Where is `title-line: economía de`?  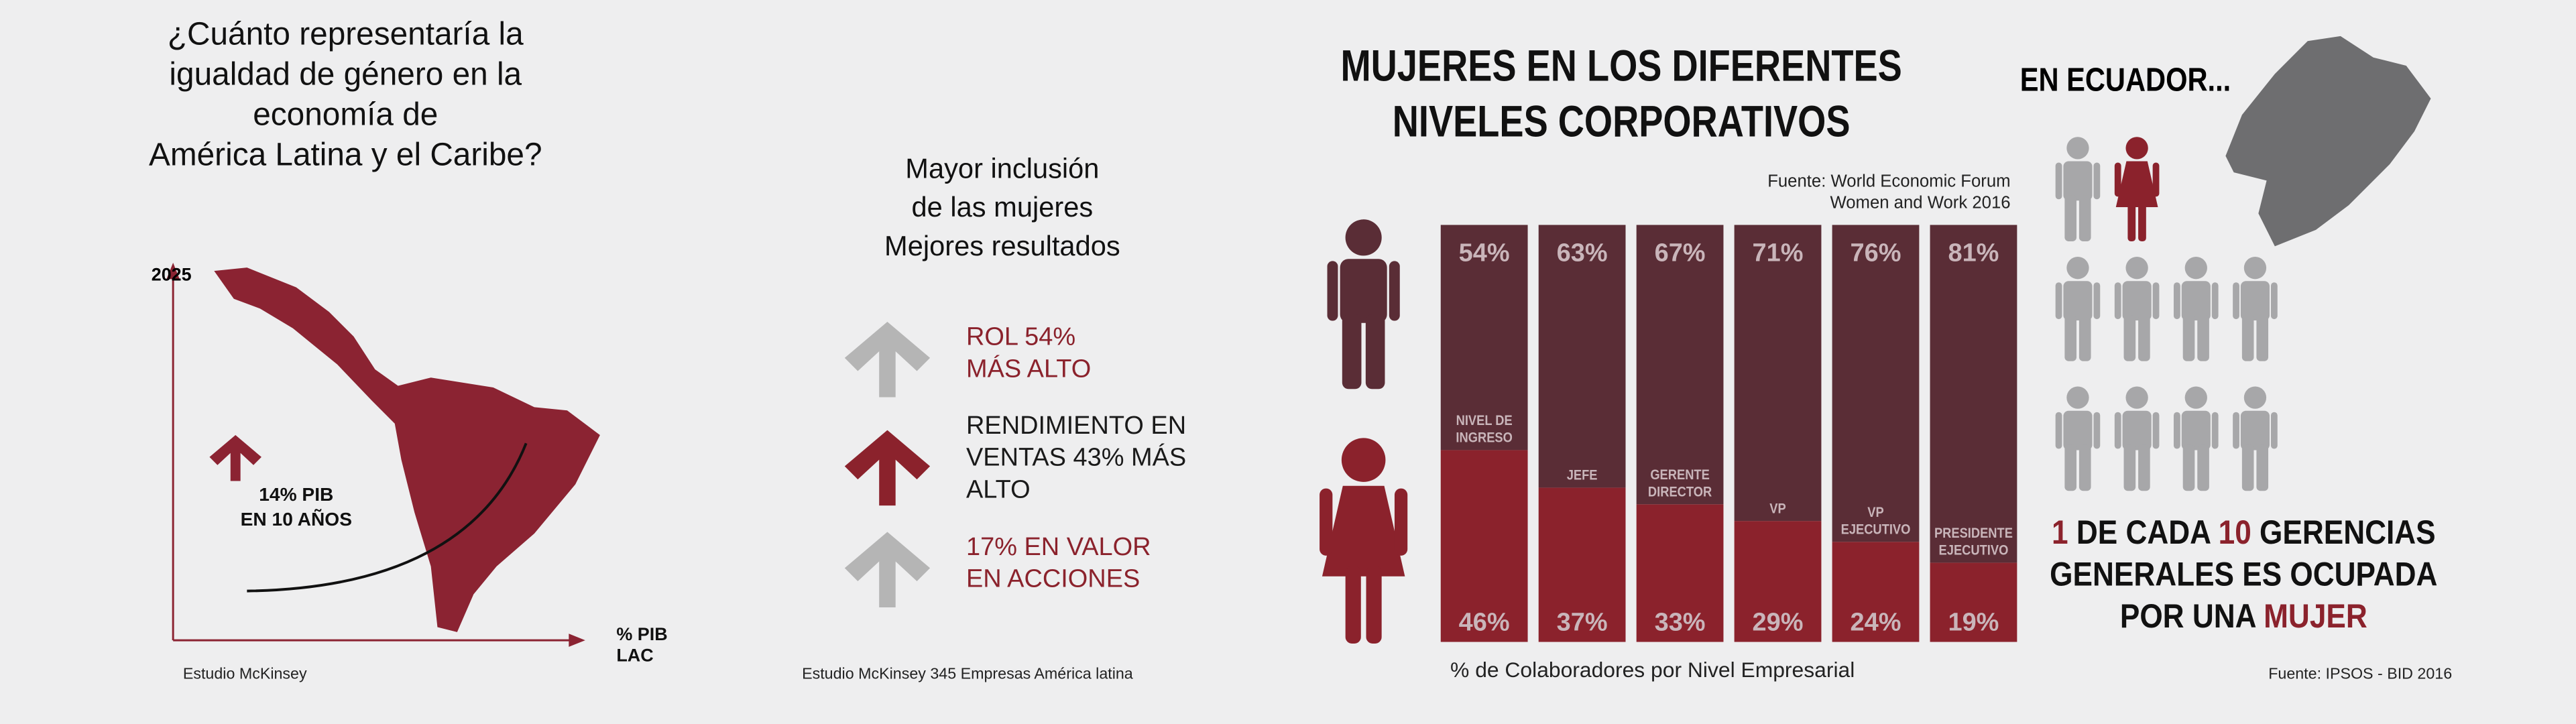
title-line: economía de is located at coordinates (345, 115).